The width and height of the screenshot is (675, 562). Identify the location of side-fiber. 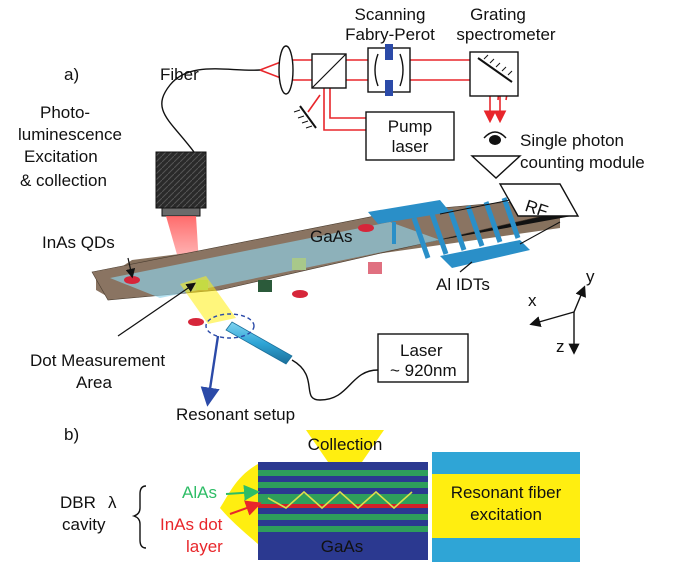
(292, 357).